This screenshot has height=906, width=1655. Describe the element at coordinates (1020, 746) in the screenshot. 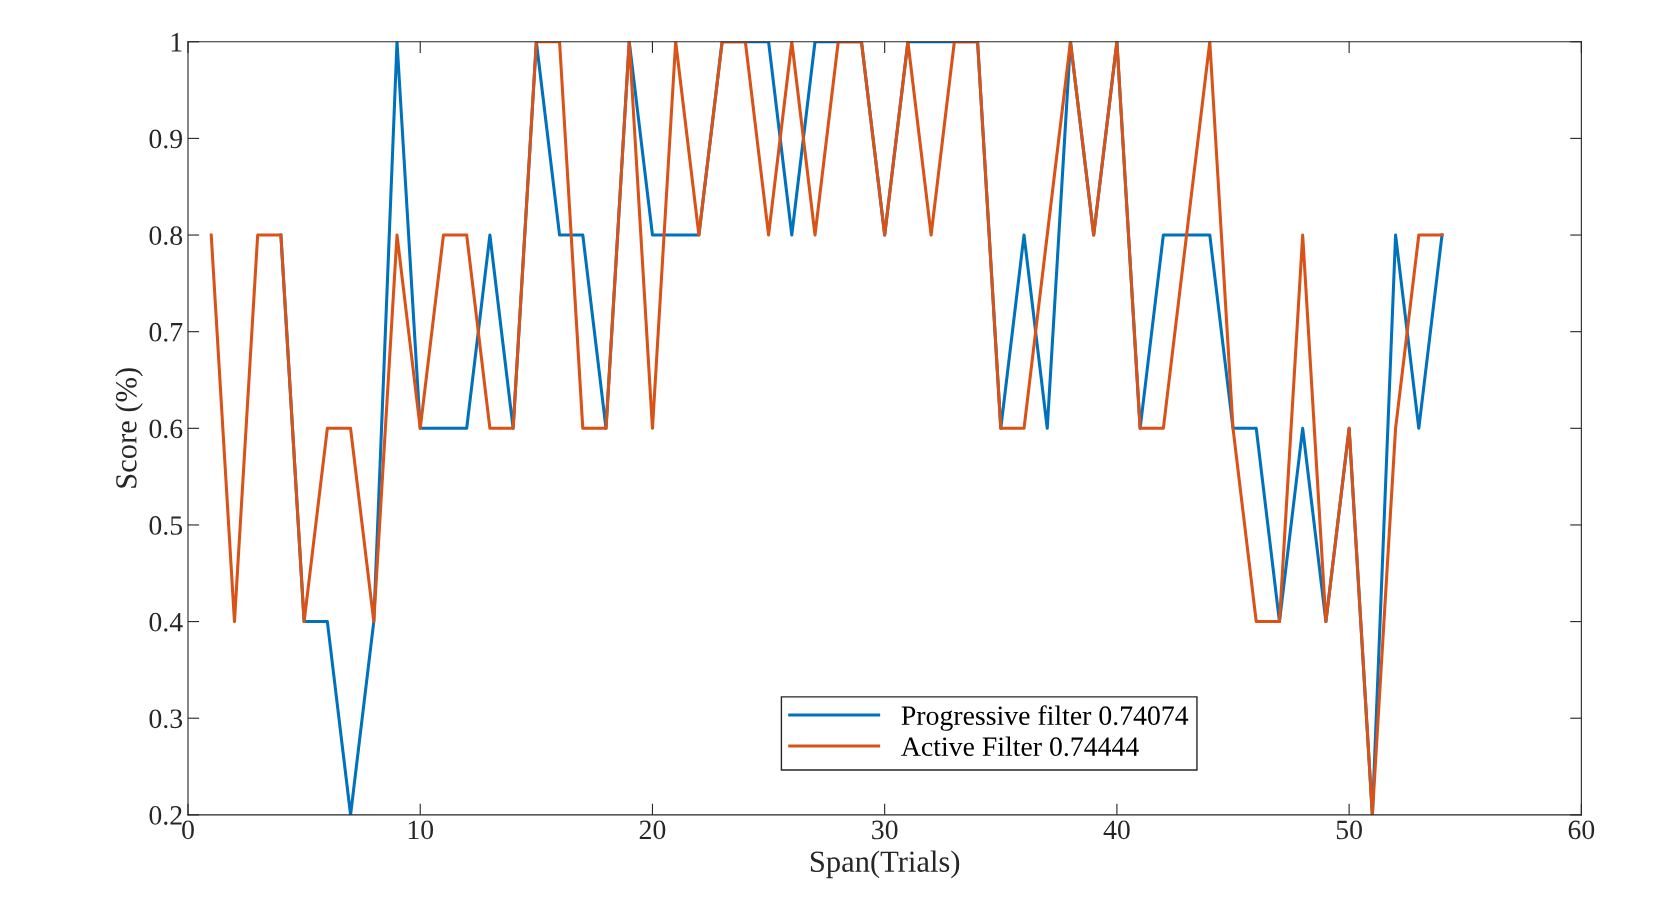

I see `legend-label: Active Filter 0.74444` at that location.